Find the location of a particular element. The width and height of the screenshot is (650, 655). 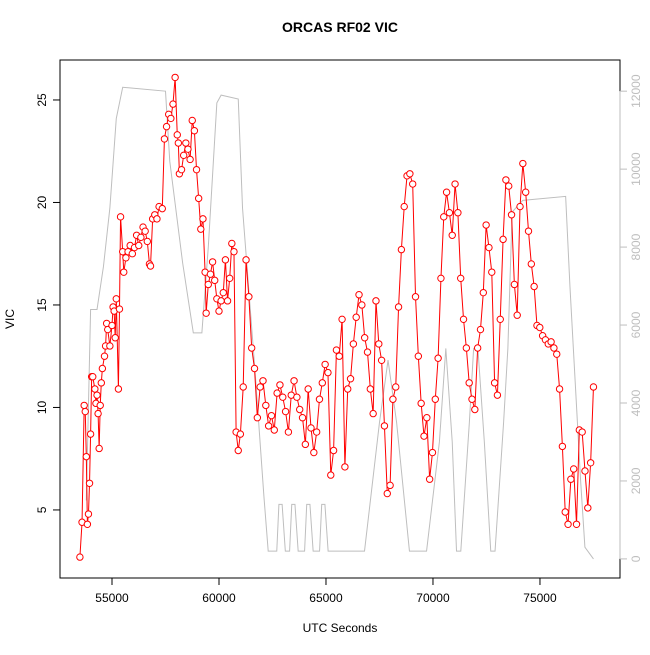

y2-tick-label: 12000 is located at coordinates (636, 91).